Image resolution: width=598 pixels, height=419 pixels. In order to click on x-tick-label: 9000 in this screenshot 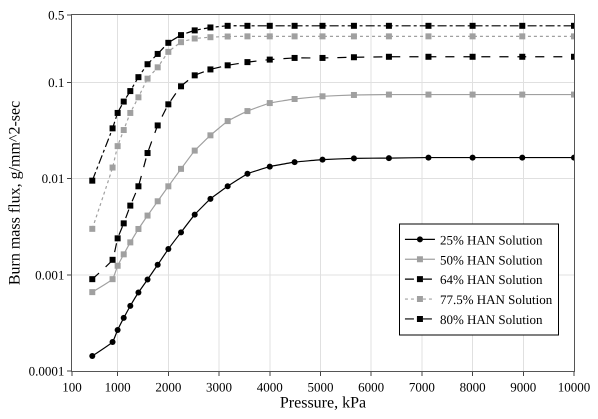, I will do `click(523, 387)`.